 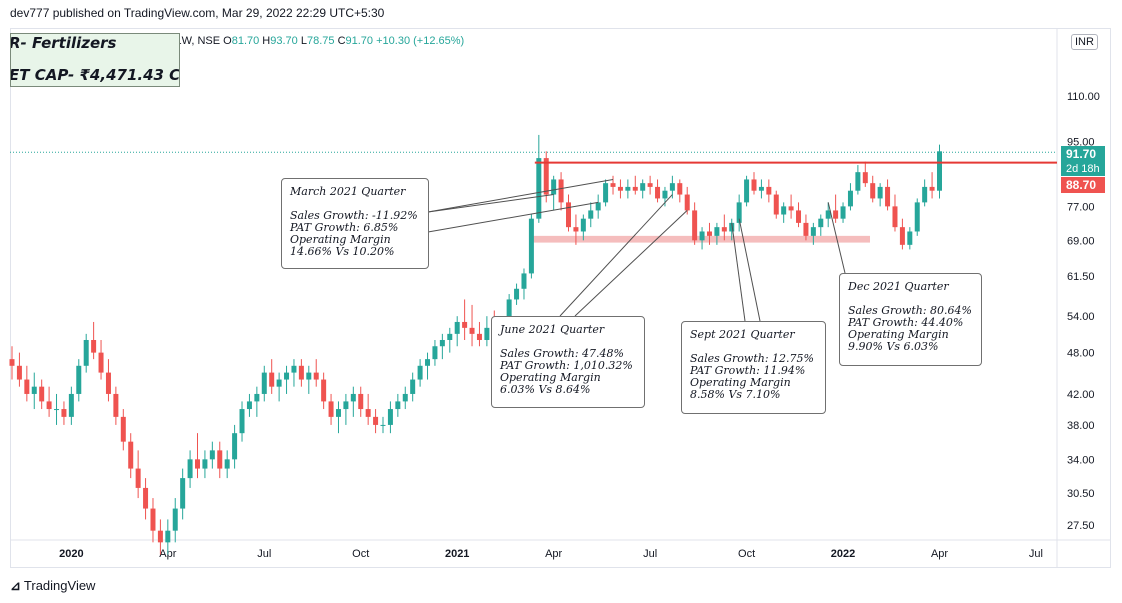 I want to click on company-info-box: R- Fertilizers ET CAP- ₹4,471.43 Cr., so click(x=95, y=60).